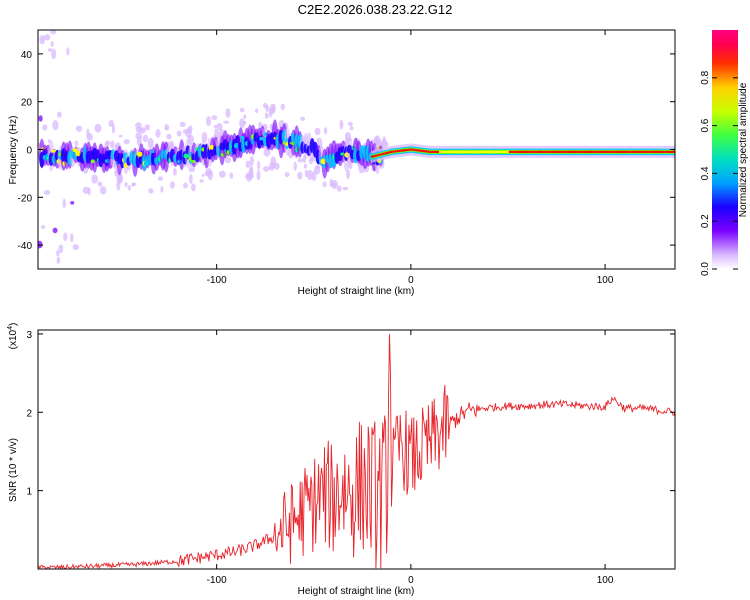 This screenshot has height=600, width=750. Describe the element at coordinates (725, 149) in the screenshot. I see `colorbar-gradient` at that location.